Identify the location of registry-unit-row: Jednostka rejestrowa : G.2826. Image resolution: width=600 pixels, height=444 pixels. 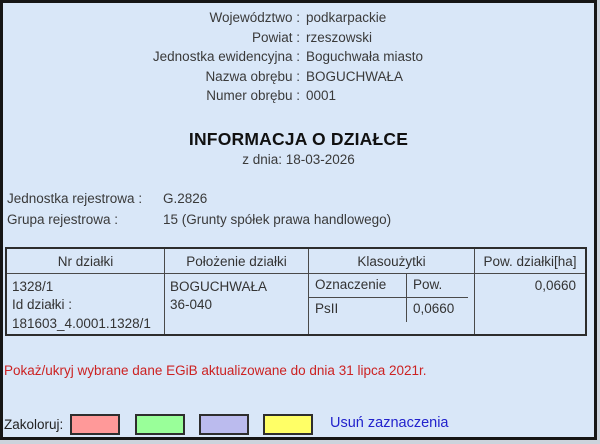
(199, 201).